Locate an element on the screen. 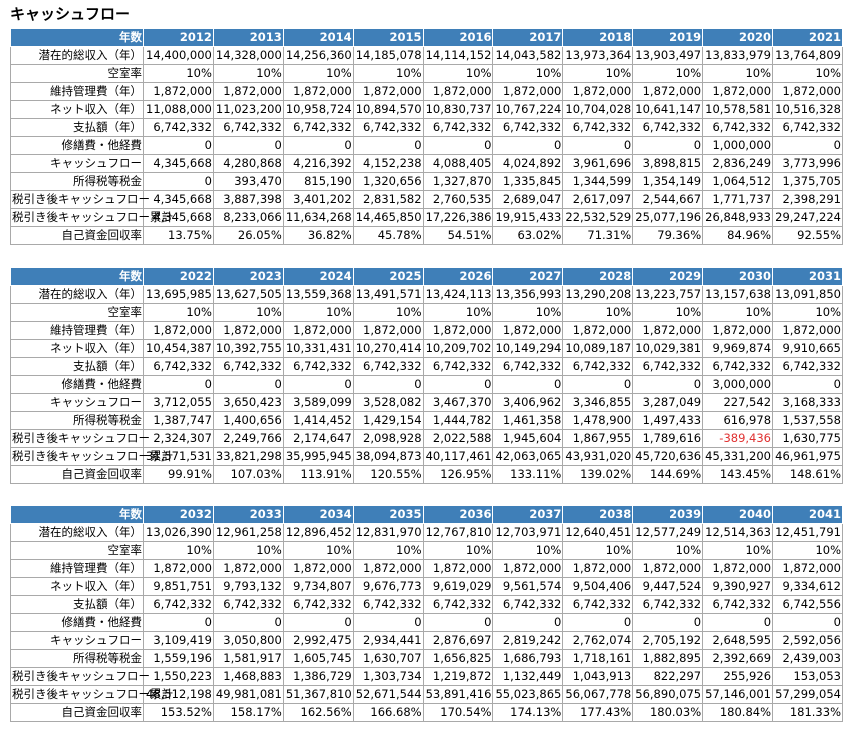 The image size is (865, 742). cell: 6,742,556 is located at coordinates (807, 604).